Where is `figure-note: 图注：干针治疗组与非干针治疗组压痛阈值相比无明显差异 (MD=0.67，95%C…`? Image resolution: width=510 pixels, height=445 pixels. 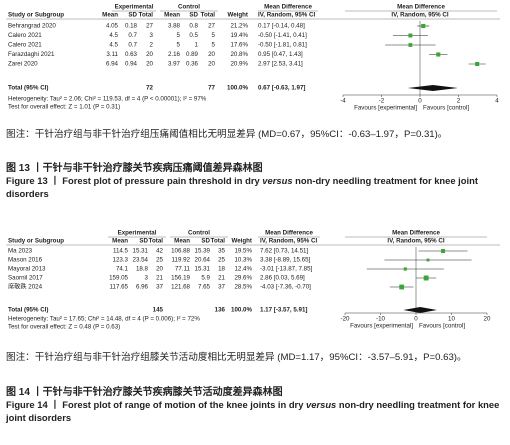 figure-note: 图注：干针治疗组与非干针治疗组压痛阈值相比无明显差异 (MD=0.67，95%C… is located at coordinates (227, 134).